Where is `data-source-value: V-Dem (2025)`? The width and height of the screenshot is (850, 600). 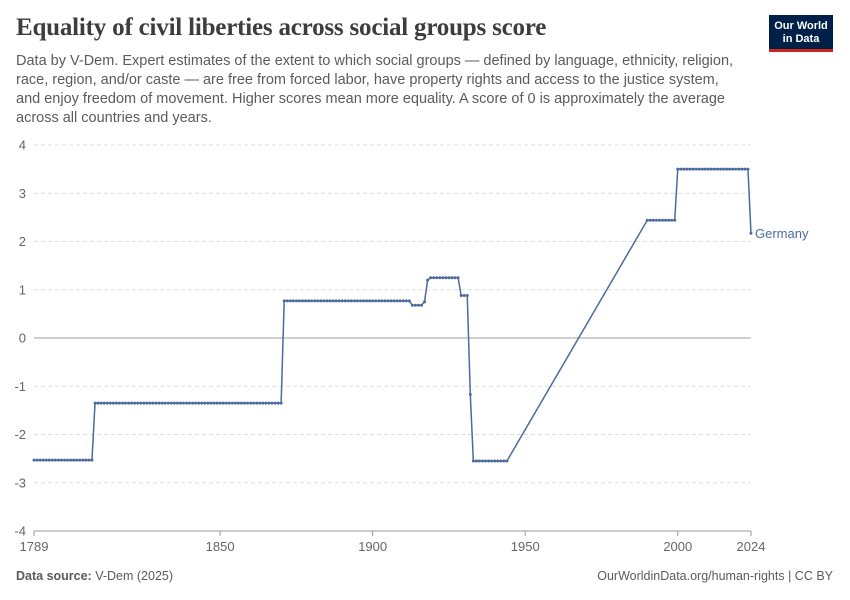
data-source-value: V-Dem (2025) is located at coordinates (134, 576).